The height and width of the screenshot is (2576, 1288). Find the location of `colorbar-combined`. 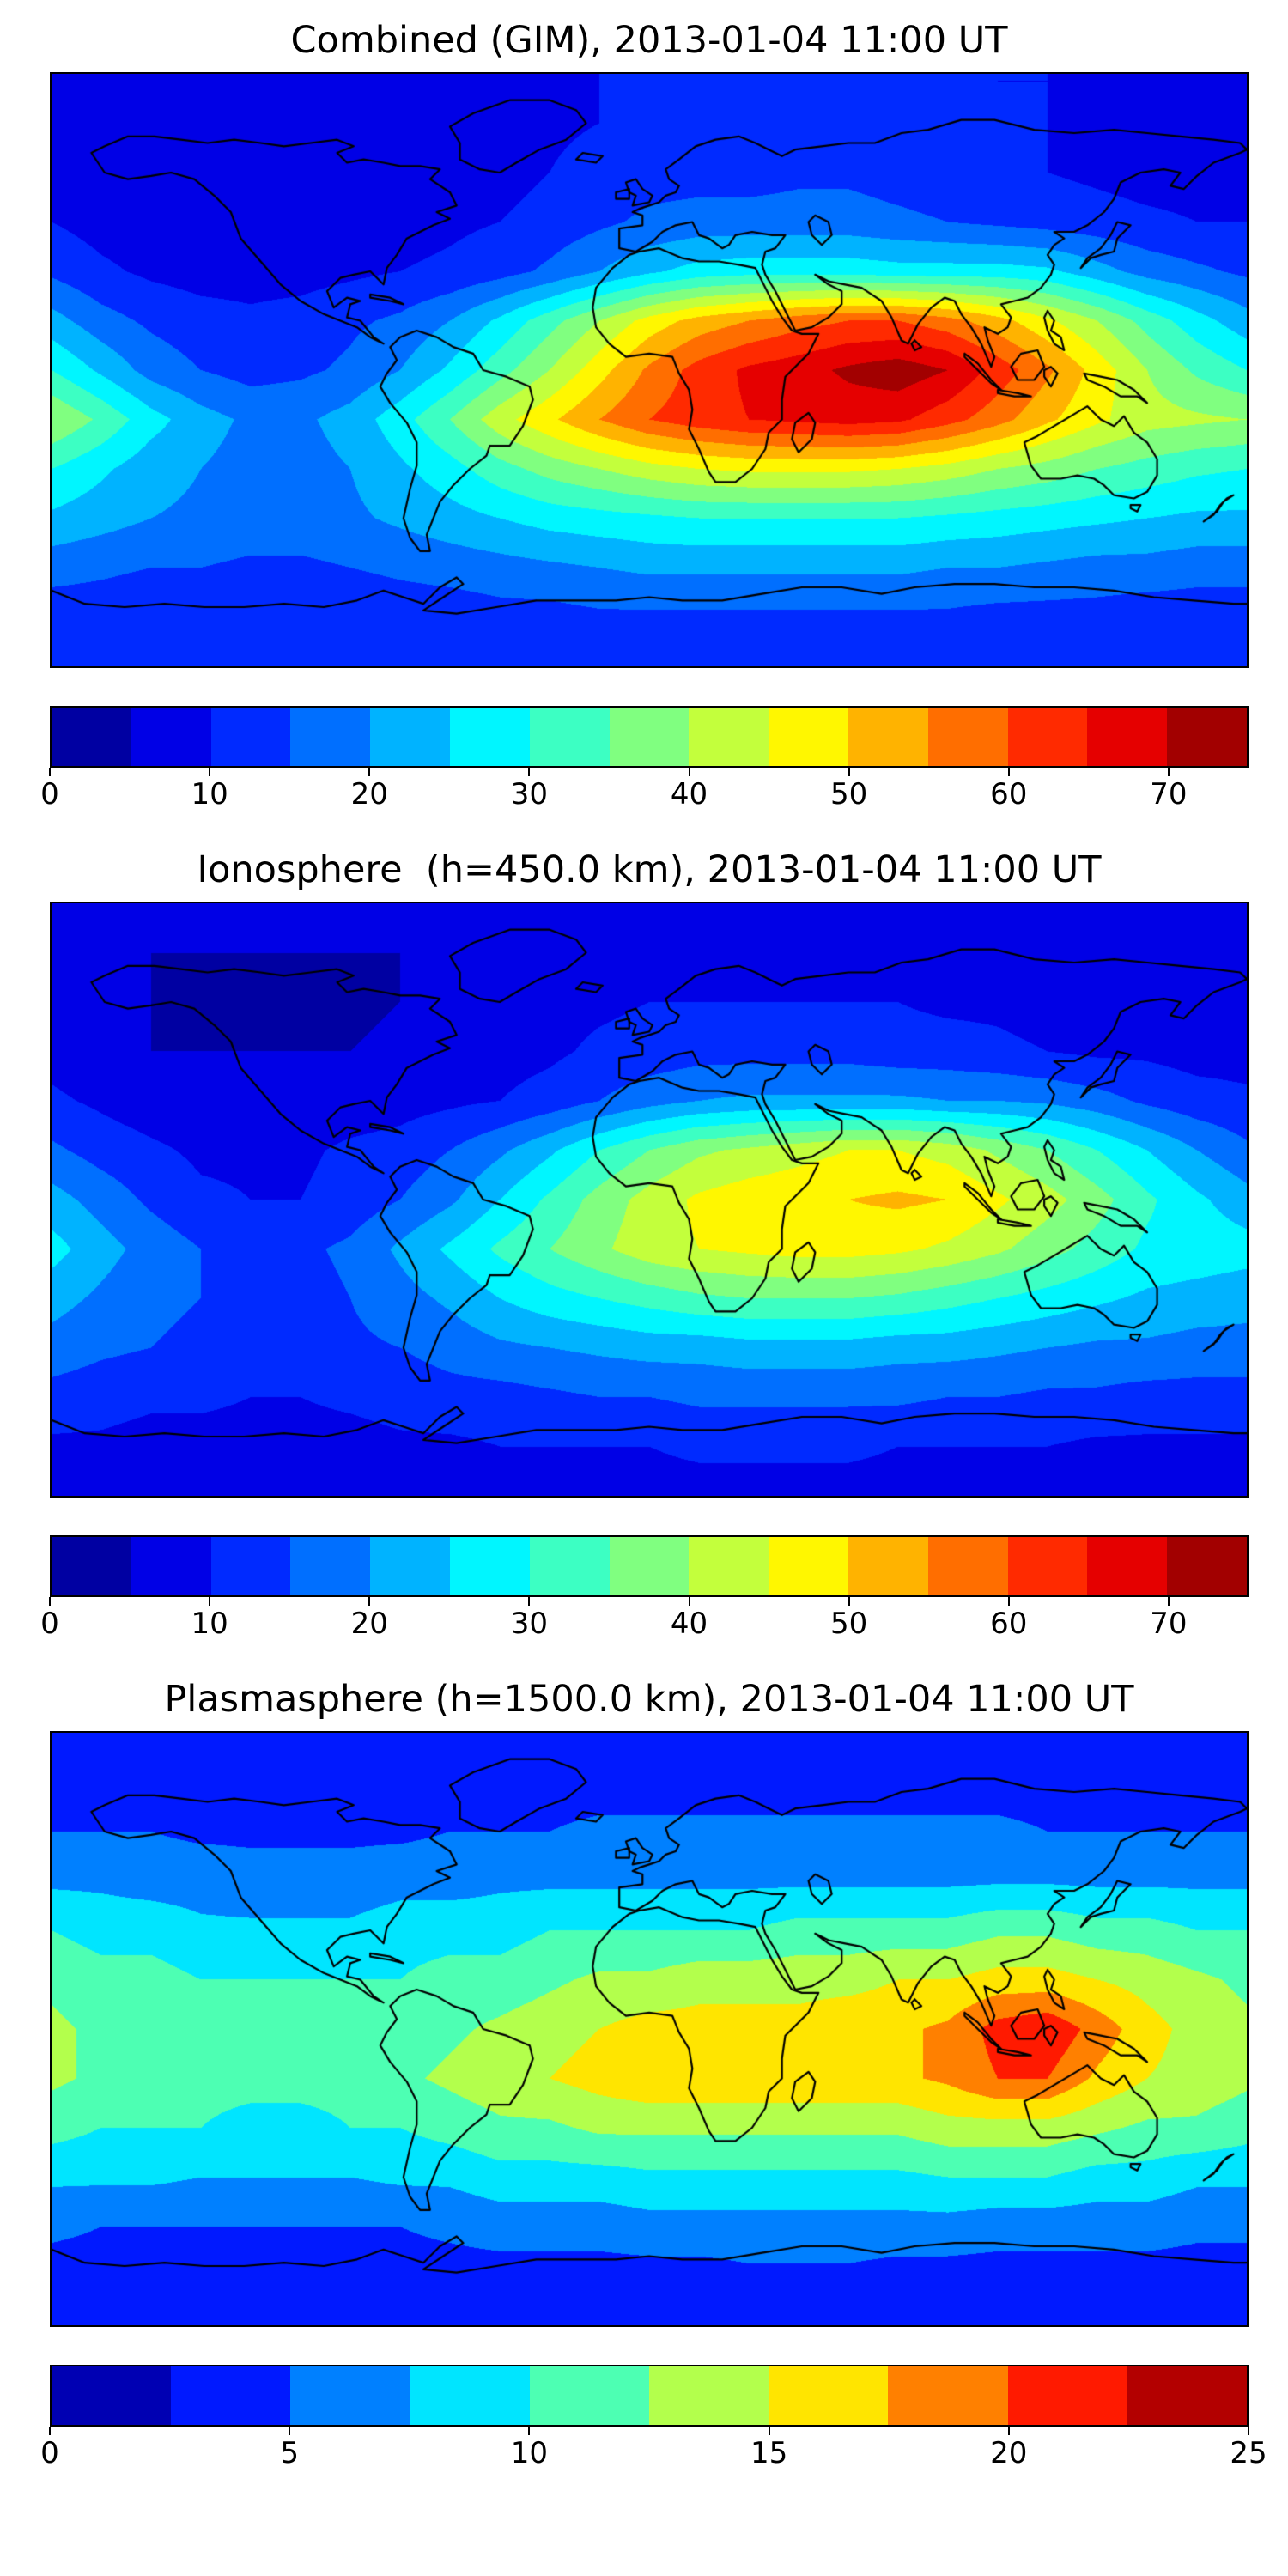

colorbar-combined is located at coordinates (649, 737).